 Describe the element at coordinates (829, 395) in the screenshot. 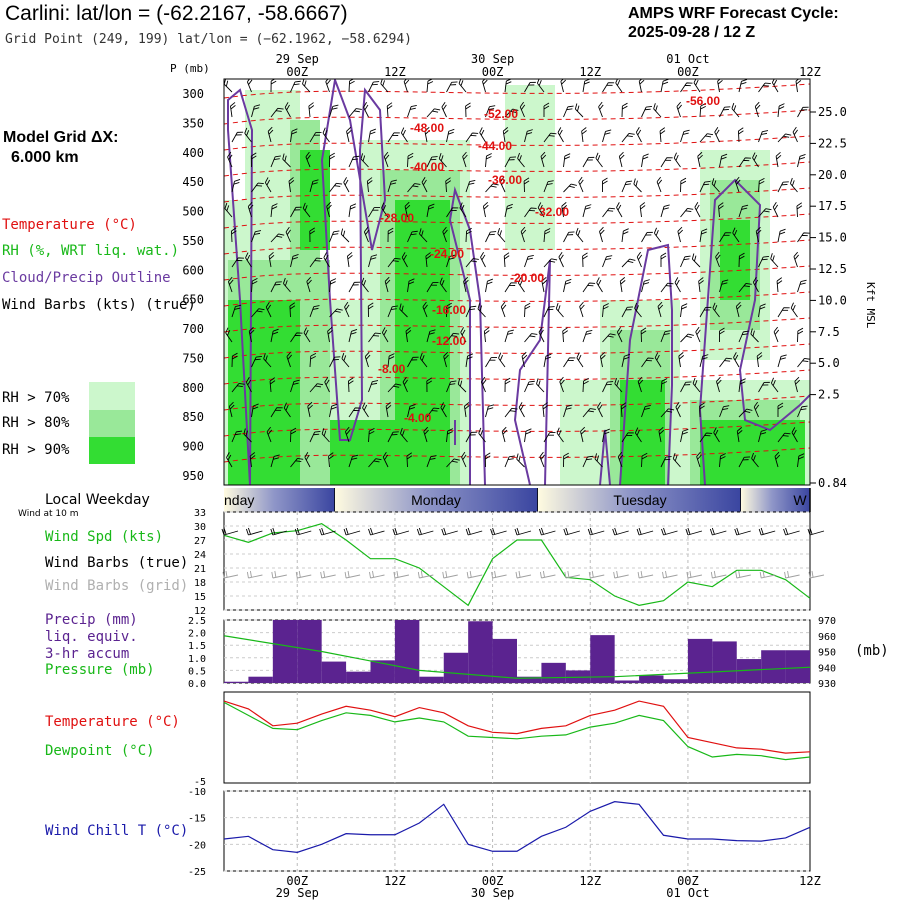

I see `height-tick-label: 2.5` at that location.